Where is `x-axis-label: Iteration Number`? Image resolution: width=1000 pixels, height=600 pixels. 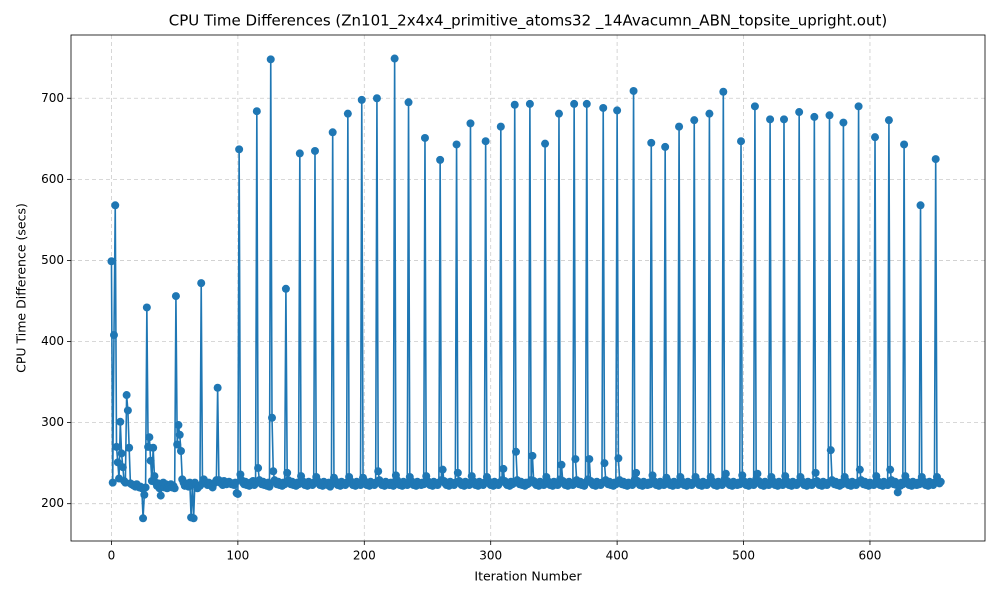
x-axis-label: Iteration Number is located at coordinates (528, 576).